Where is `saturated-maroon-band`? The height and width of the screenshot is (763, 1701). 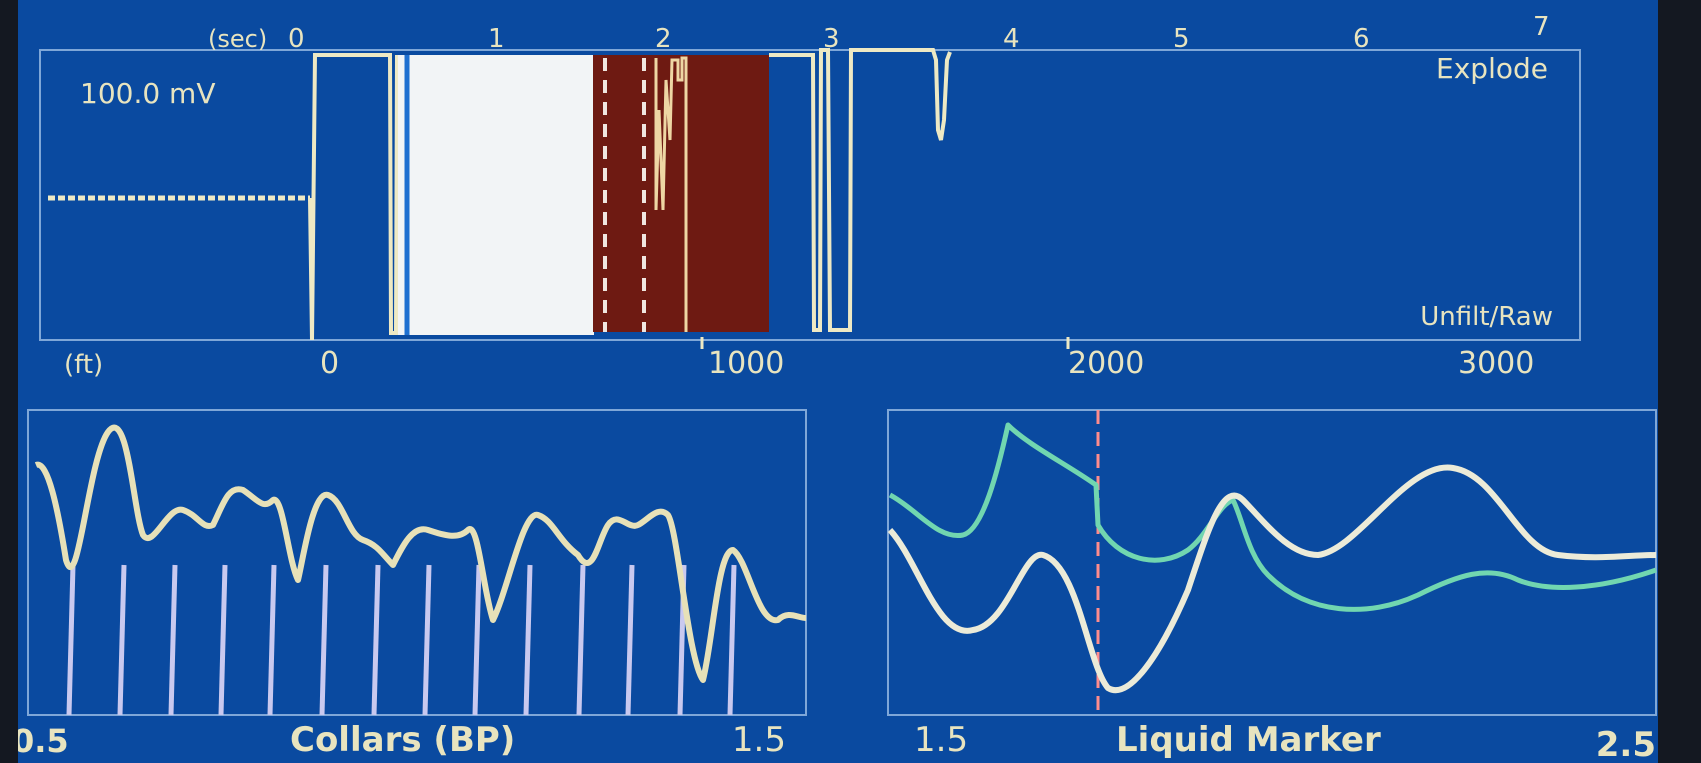
saturated-maroon-band is located at coordinates (681, 193).